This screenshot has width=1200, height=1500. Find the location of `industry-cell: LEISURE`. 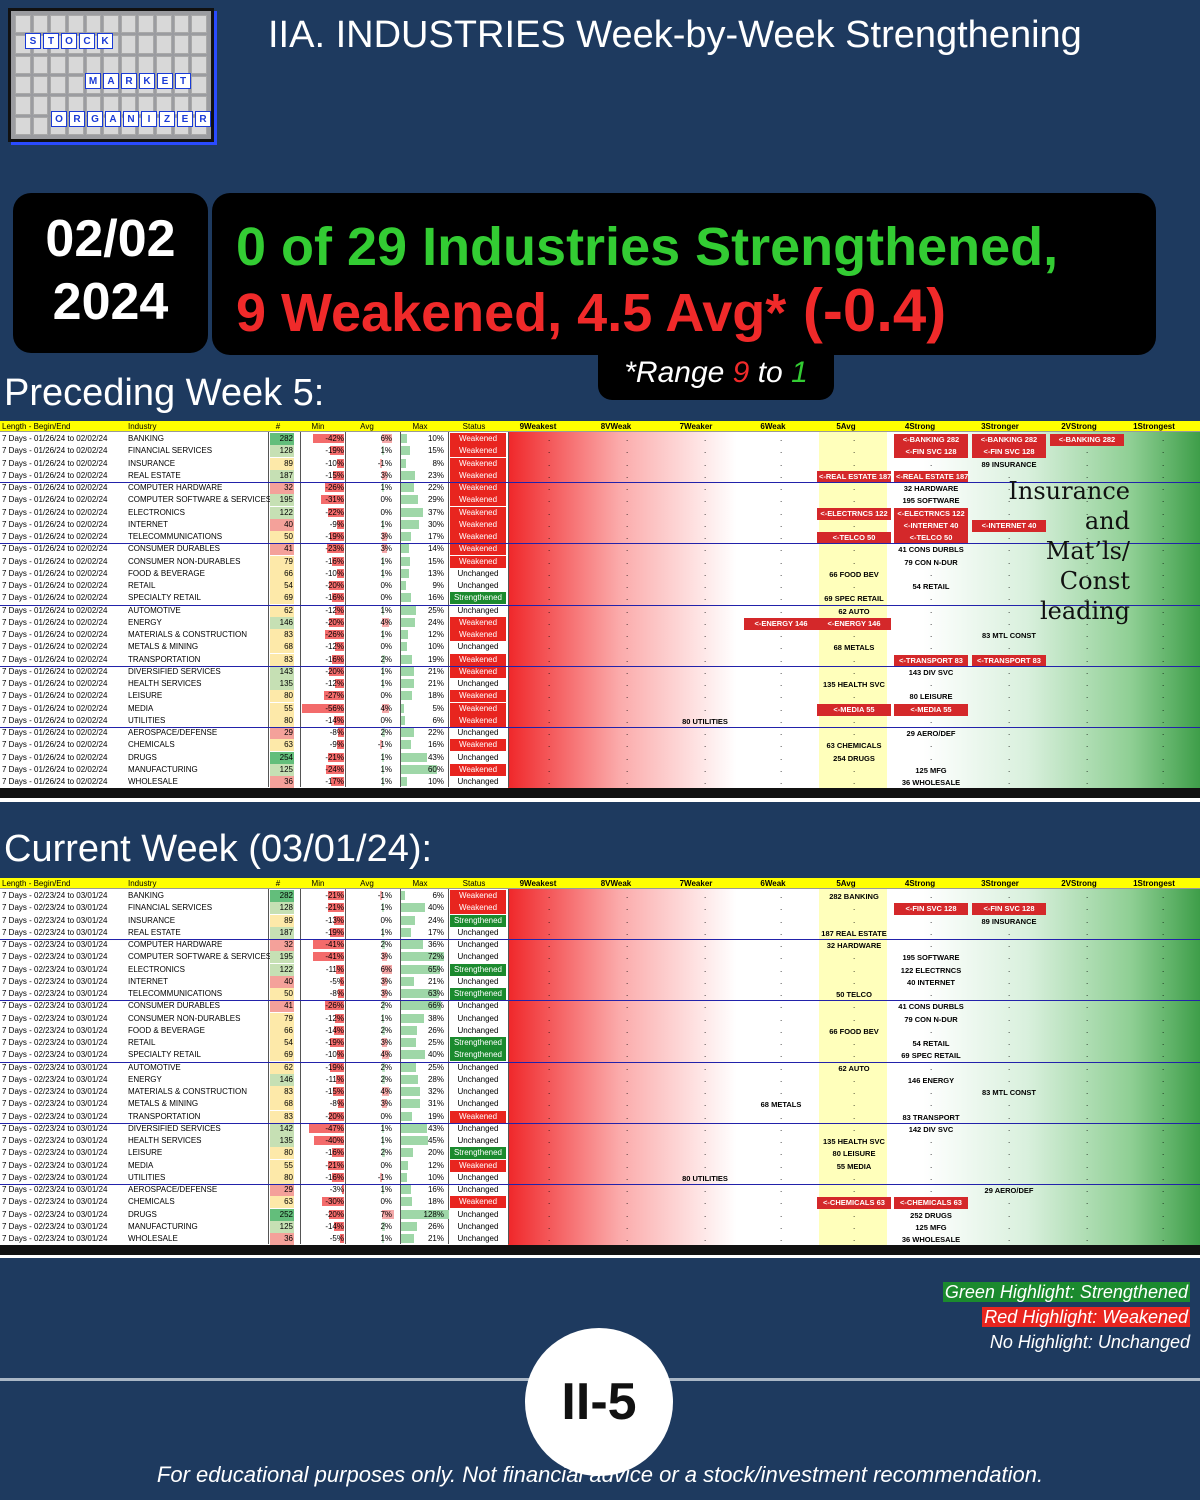

industry-cell: LEISURE is located at coordinates (145, 1153).